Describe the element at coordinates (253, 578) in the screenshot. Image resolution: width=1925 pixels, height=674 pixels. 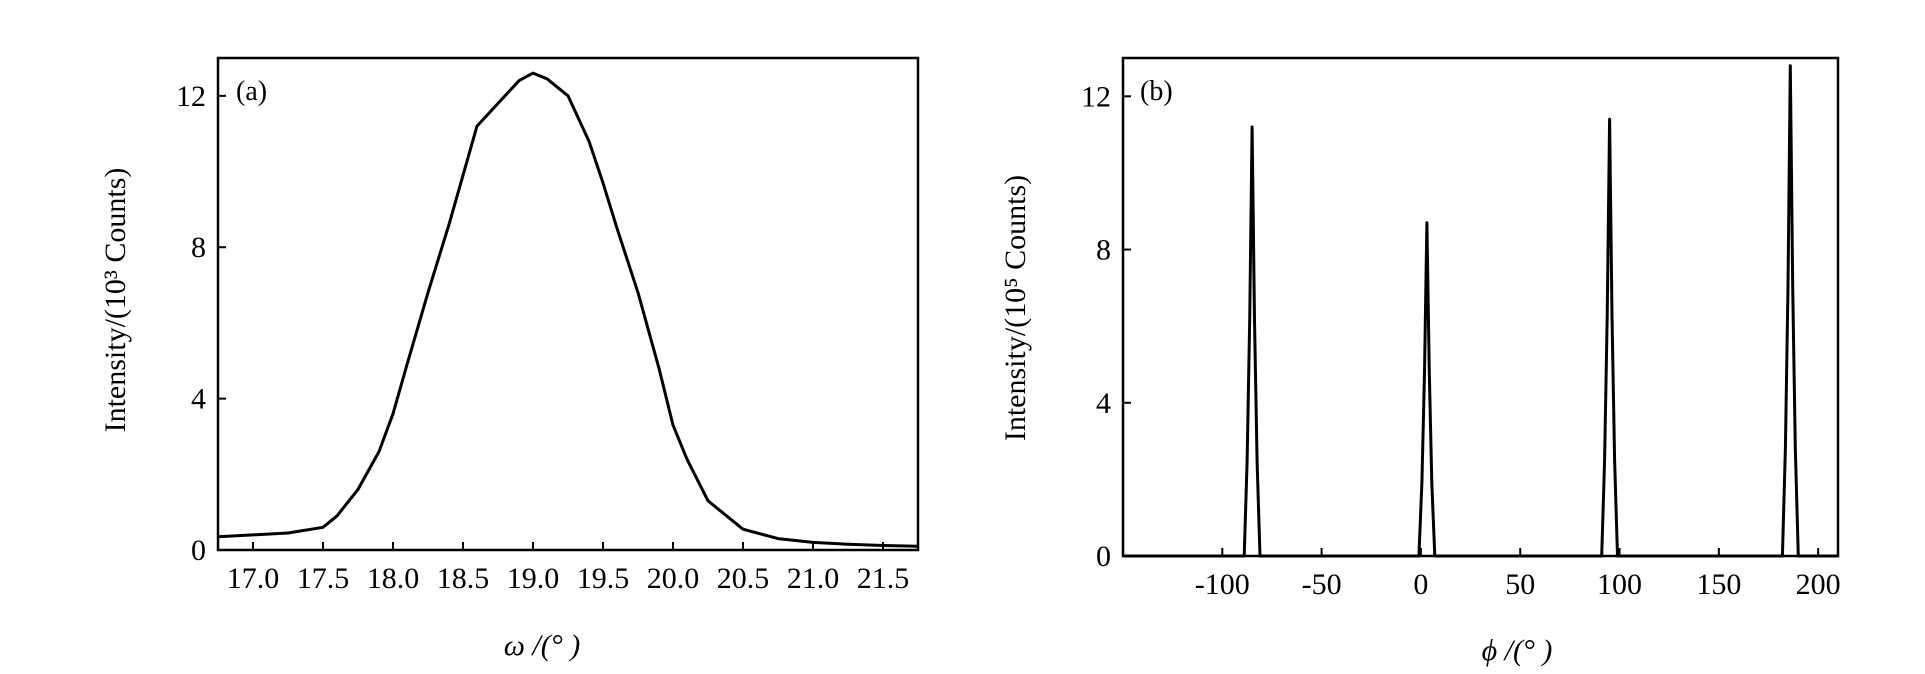
I see `x-tick-label-a: 17.0` at that location.